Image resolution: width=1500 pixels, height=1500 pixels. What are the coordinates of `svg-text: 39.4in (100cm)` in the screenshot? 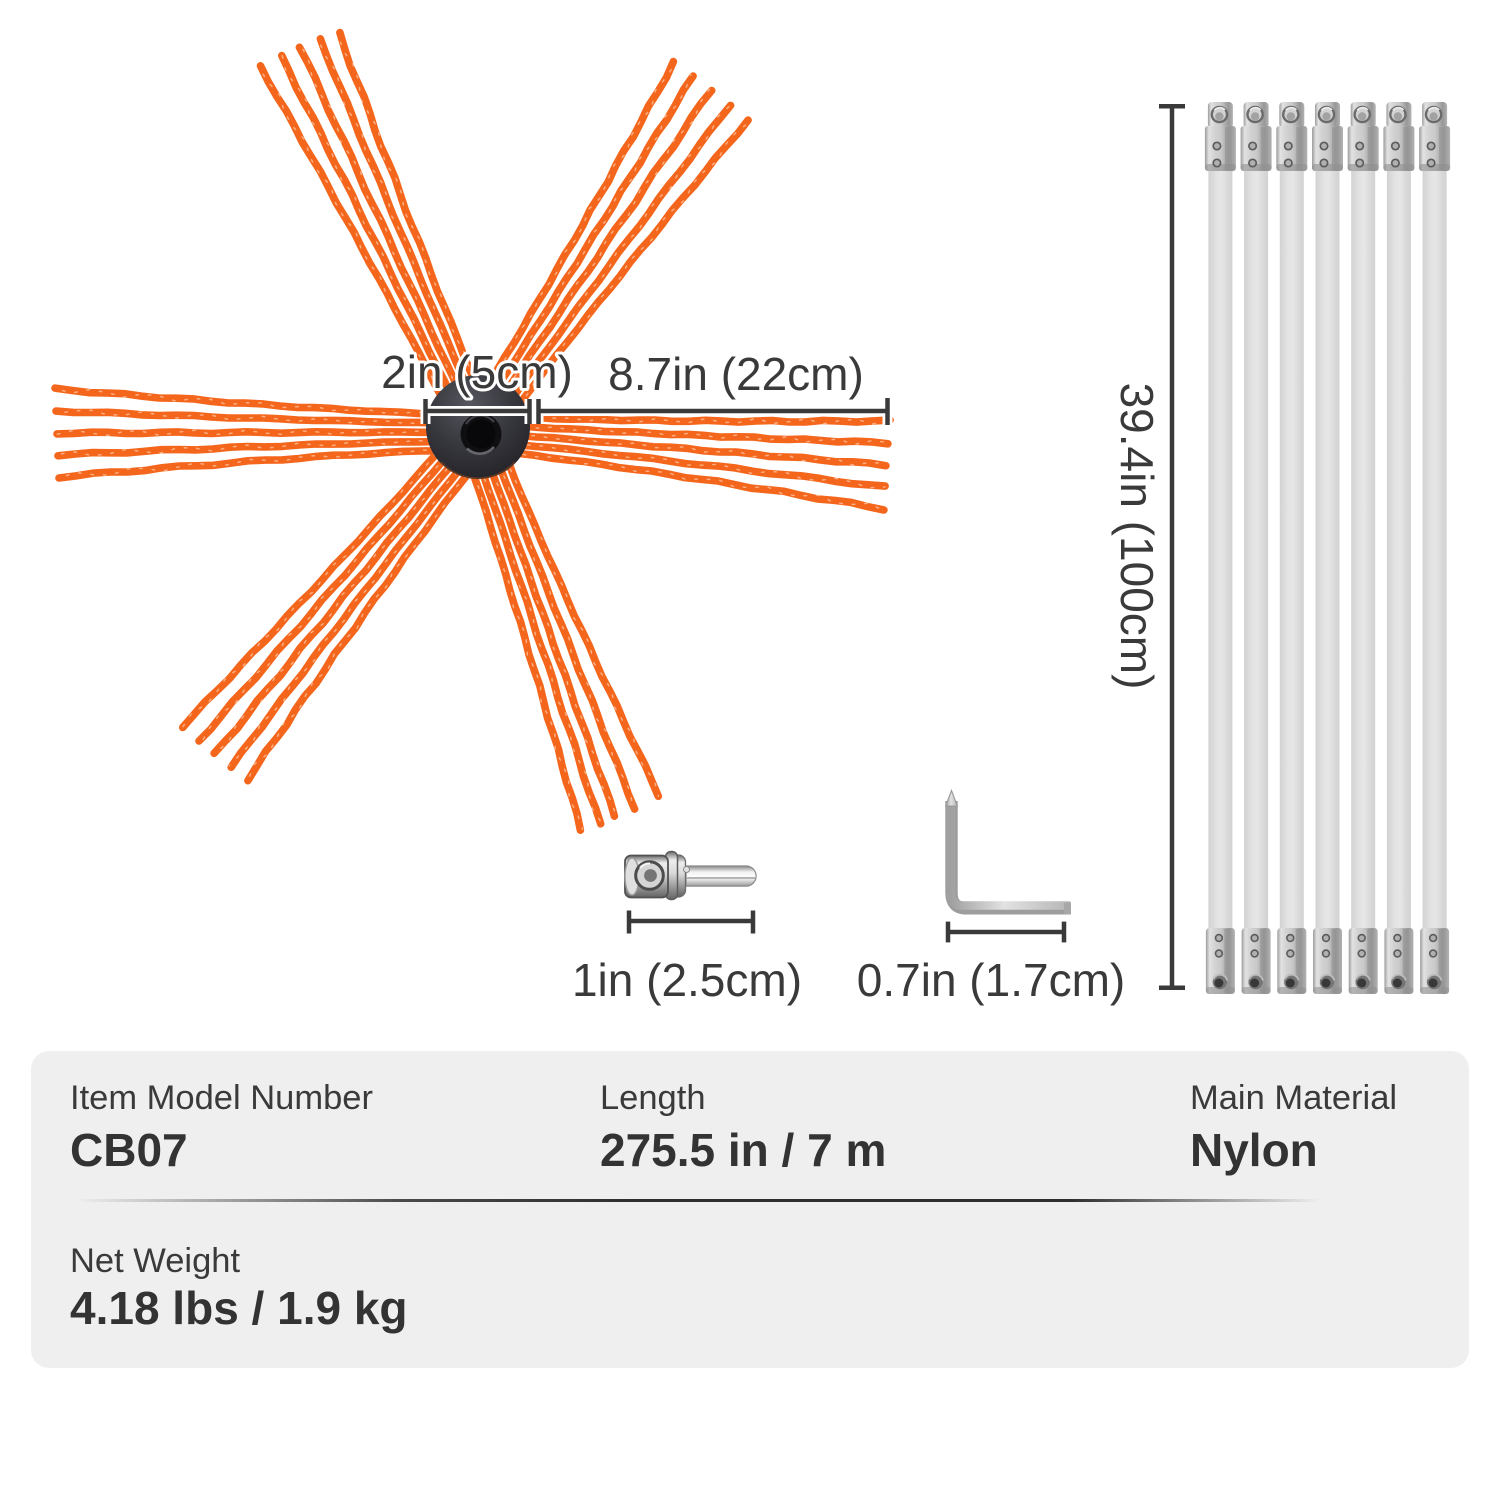 It's located at (1137, 536).